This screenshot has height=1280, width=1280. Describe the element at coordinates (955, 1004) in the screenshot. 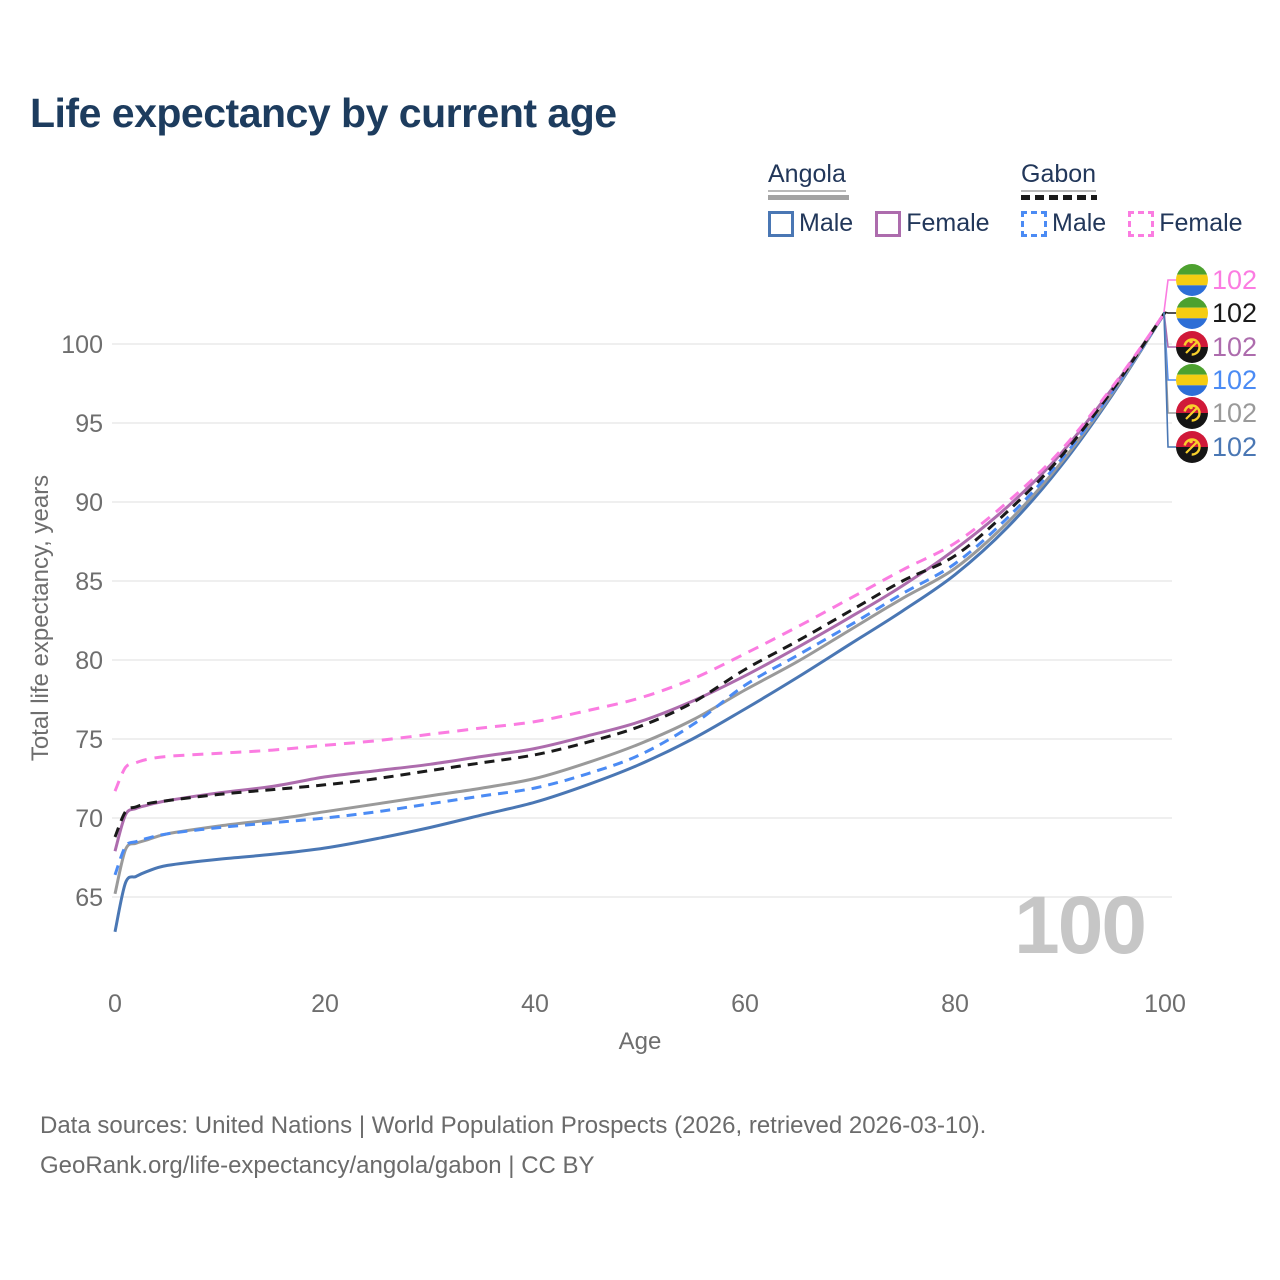

I see `x-tick-label: 80` at that location.